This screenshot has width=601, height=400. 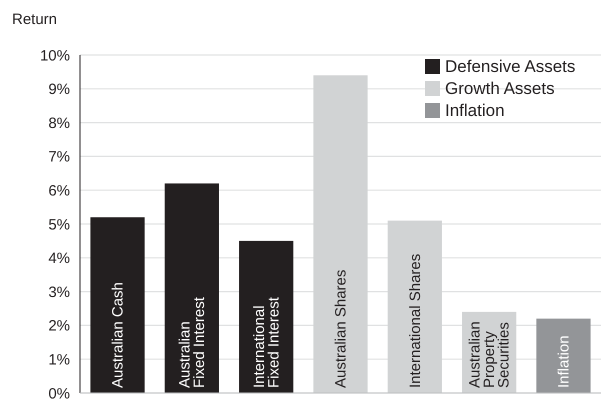 What do you see at coordinates (341, 329) in the screenshot?
I see `x-tick-label: Australian Shares` at bounding box center [341, 329].